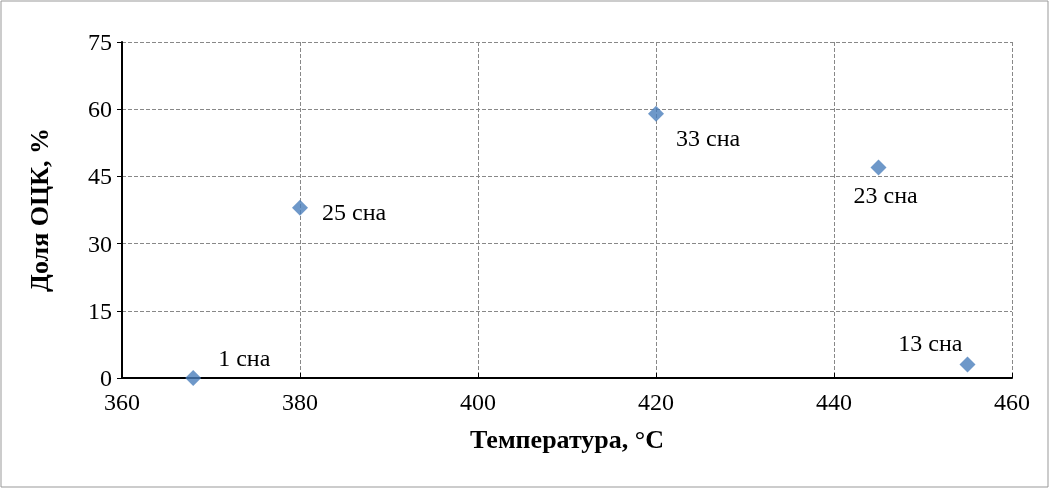  Describe the element at coordinates (478, 402) in the screenshot. I see `x-tick-label: 400` at that location.